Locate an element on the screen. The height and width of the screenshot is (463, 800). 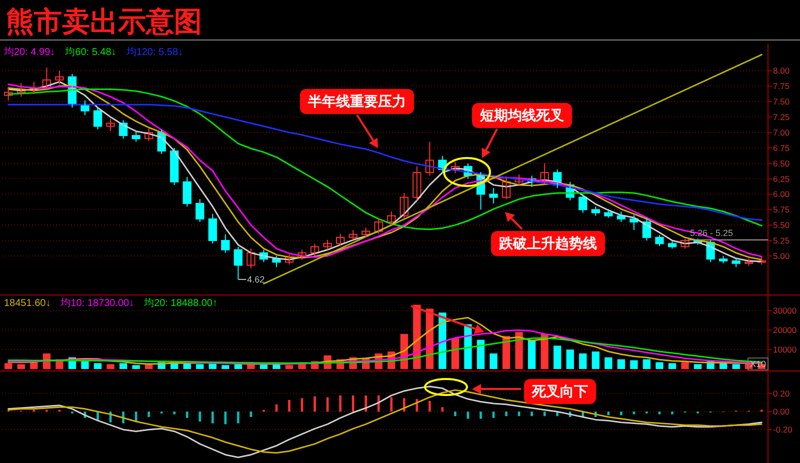
annotation: 跌破上升趋势线 is located at coordinates (547, 243).